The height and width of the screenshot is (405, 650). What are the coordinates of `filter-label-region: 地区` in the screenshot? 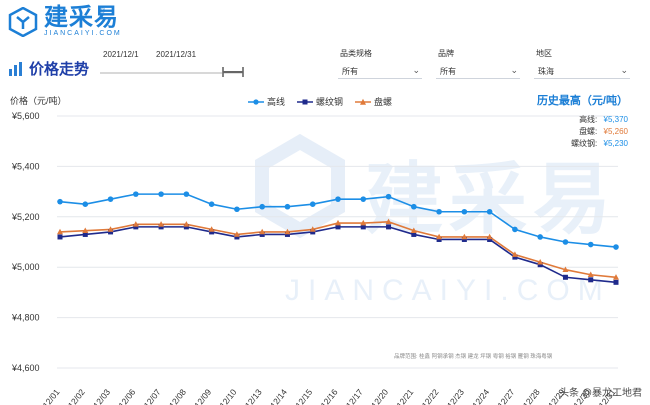 It's located at (544, 53).